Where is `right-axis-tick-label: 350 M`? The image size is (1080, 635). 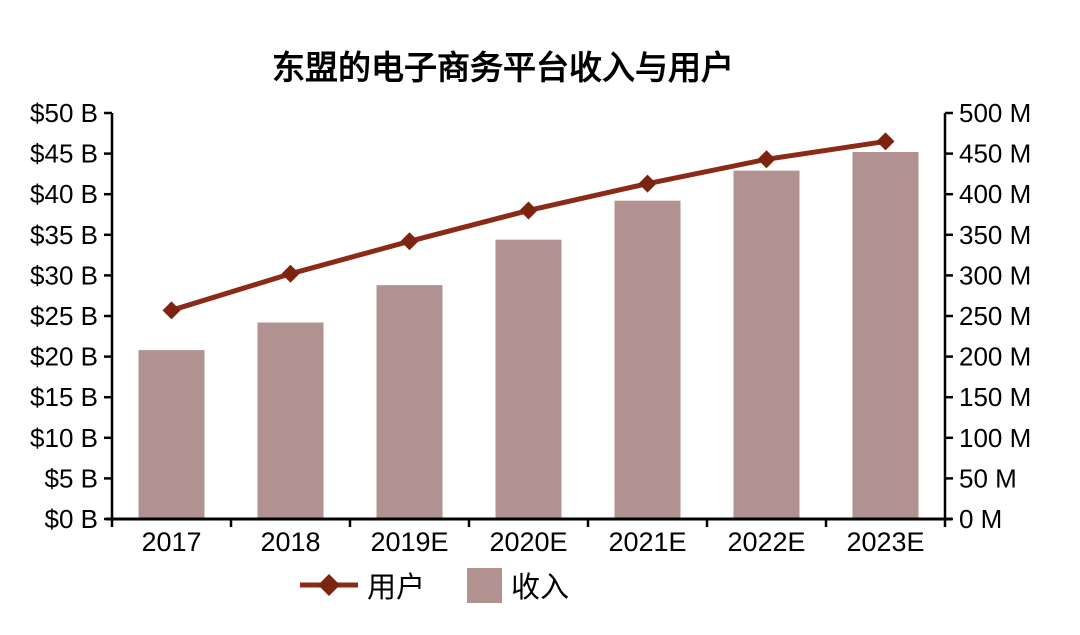
right-axis-tick-label: 350 M is located at coordinates (995, 235).